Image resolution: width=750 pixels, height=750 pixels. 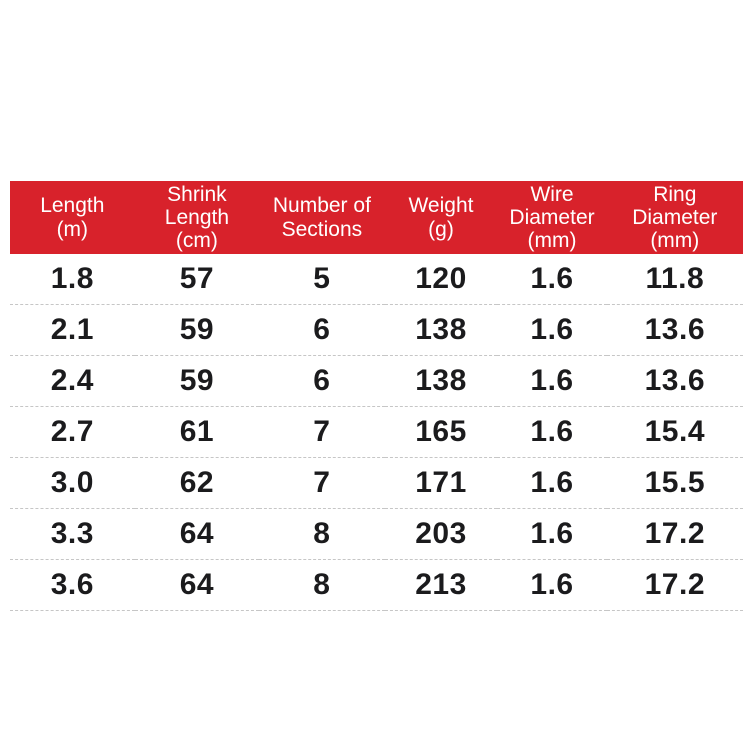 What do you see at coordinates (72, 330) in the screenshot?
I see `table-cell-length: 2.1` at bounding box center [72, 330].